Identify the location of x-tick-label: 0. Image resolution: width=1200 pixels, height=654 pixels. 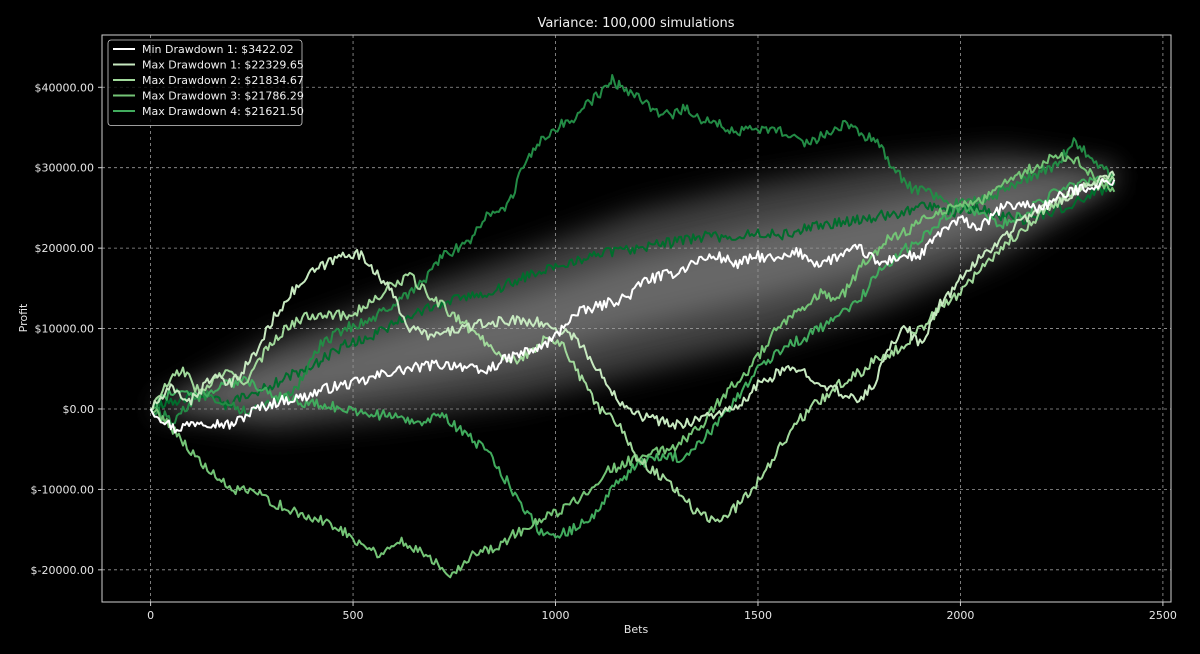
(150, 615).